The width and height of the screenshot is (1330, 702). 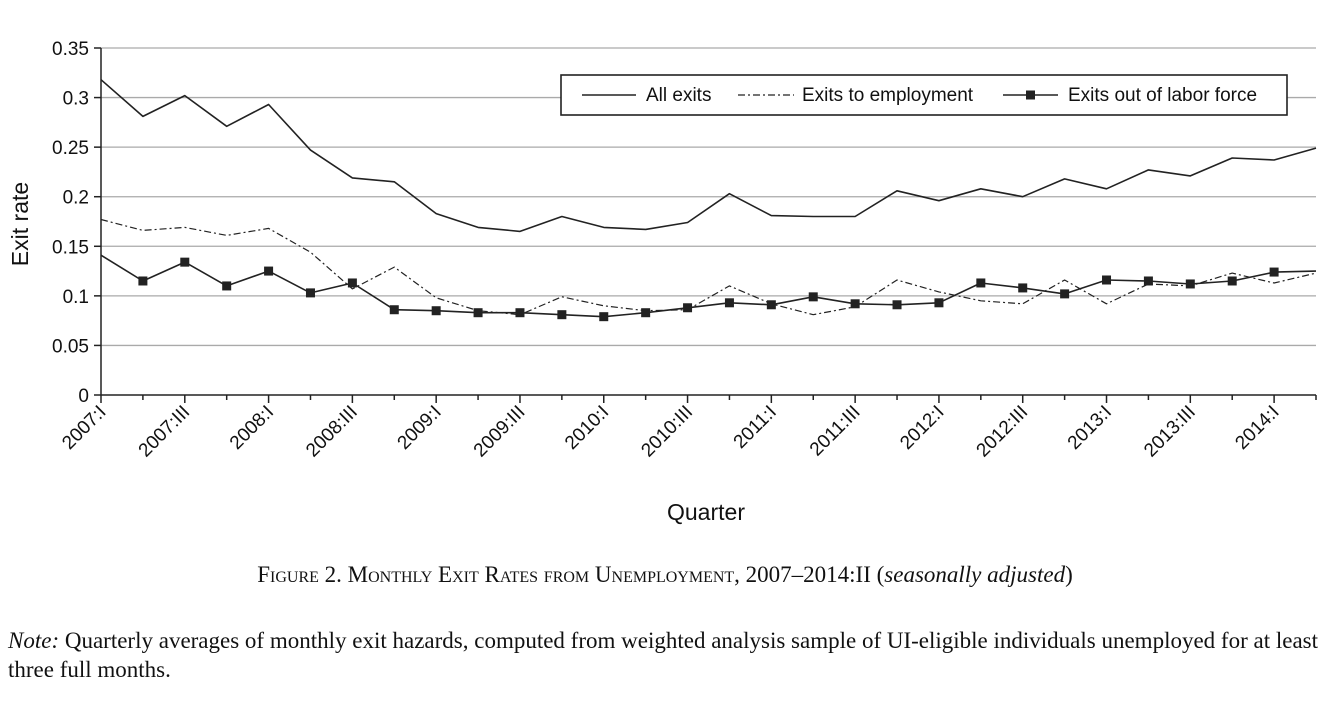 What do you see at coordinates (706, 512) in the screenshot?
I see `x-axis-title: Quarter` at bounding box center [706, 512].